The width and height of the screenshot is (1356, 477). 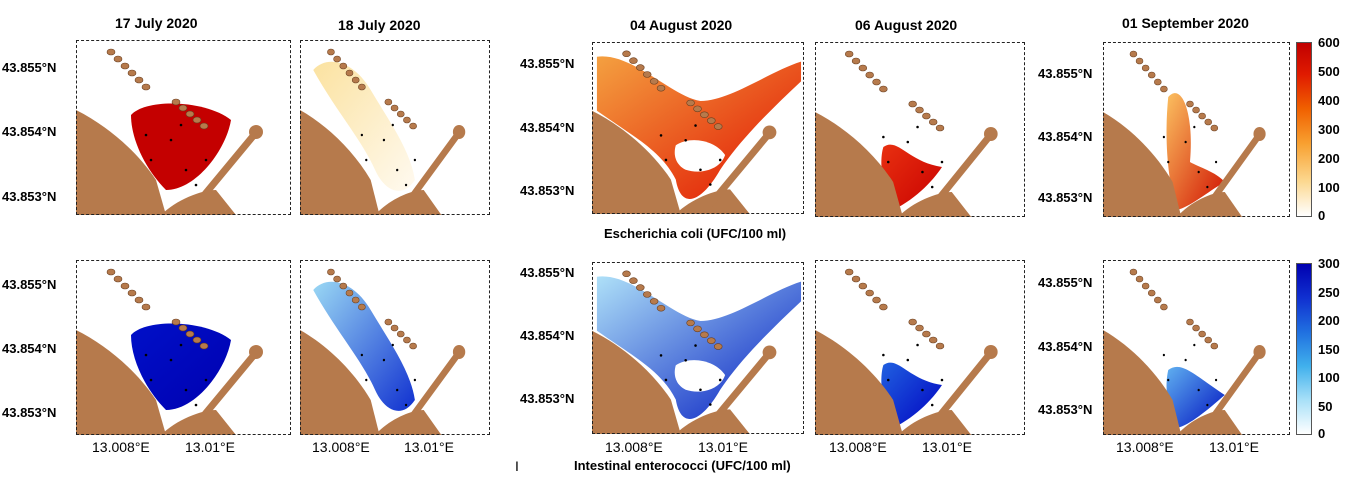 I want to click on lon-label: 13.008°E, so click(x=634, y=447).